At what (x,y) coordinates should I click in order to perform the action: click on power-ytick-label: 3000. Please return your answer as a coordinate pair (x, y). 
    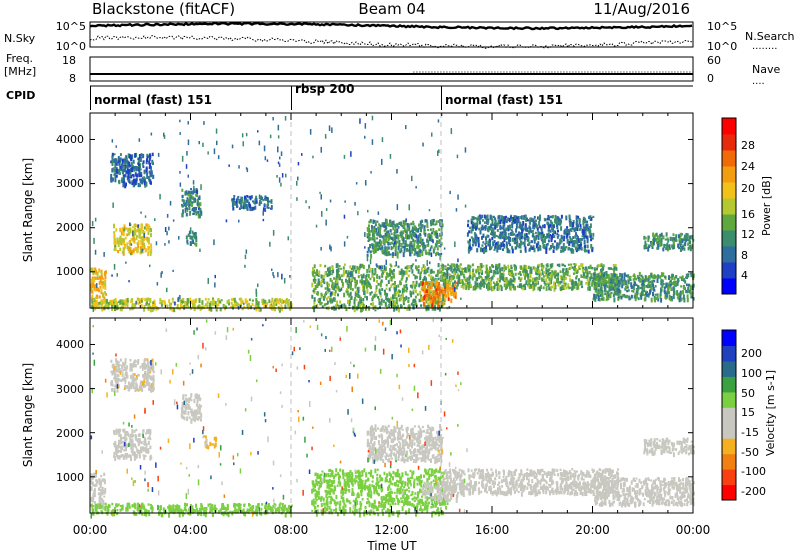
    Looking at the image, I should click on (70, 183).